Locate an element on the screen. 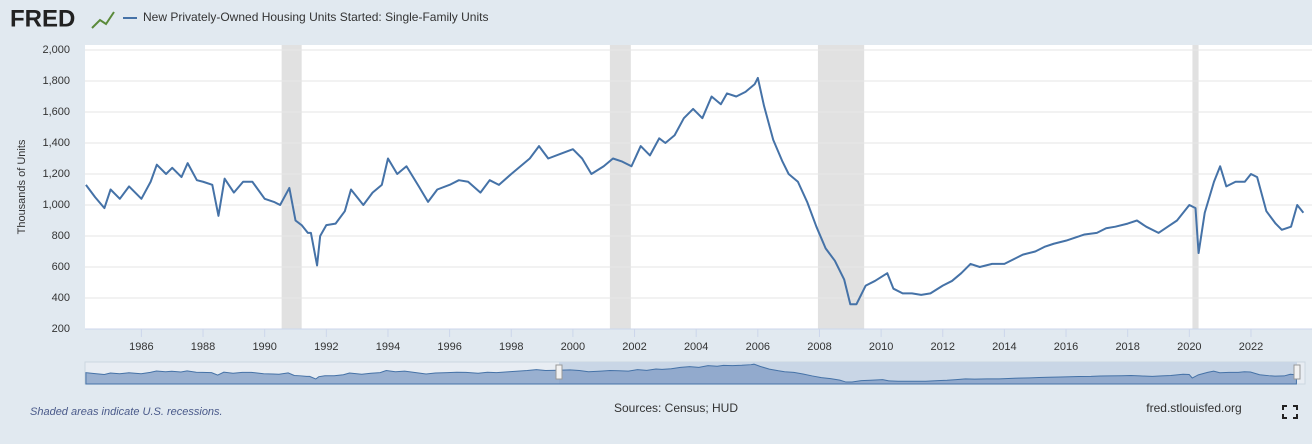 The height and width of the screenshot is (444, 1312). recession-note: Shaded areas indicate U.S. recessions. is located at coordinates (126, 412).